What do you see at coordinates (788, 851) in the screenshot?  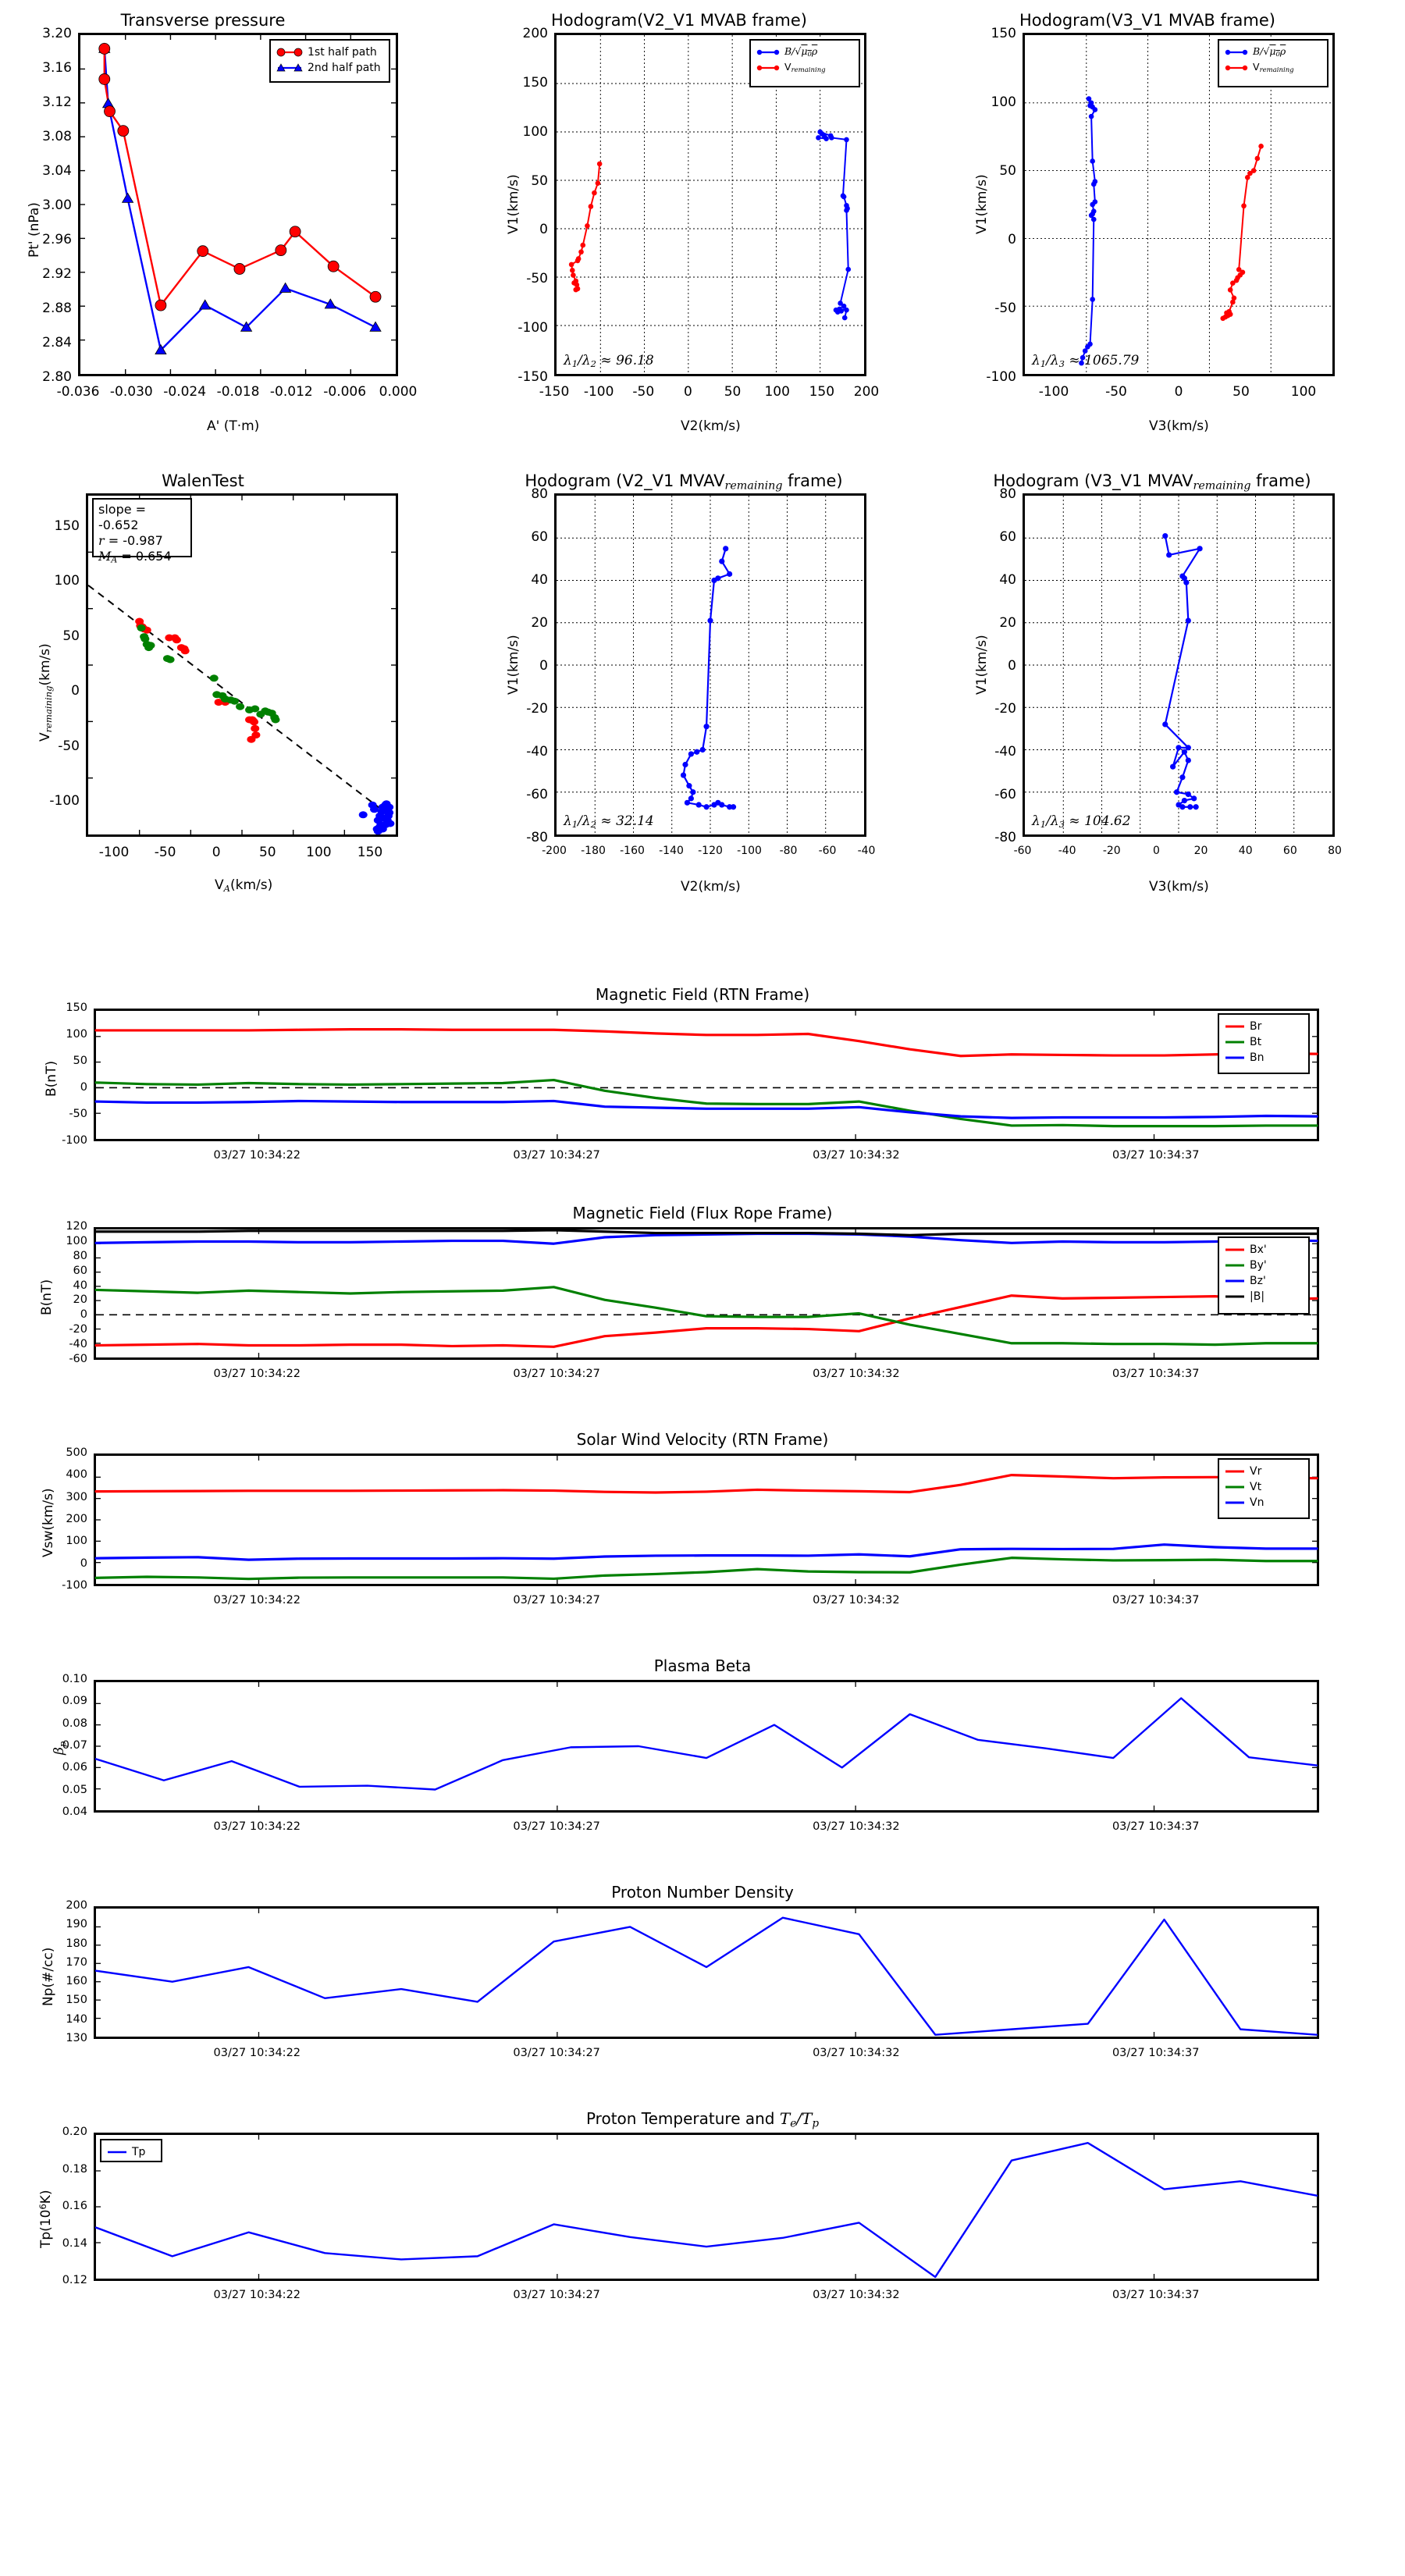 I see `x-tick-label: -80` at bounding box center [788, 851].